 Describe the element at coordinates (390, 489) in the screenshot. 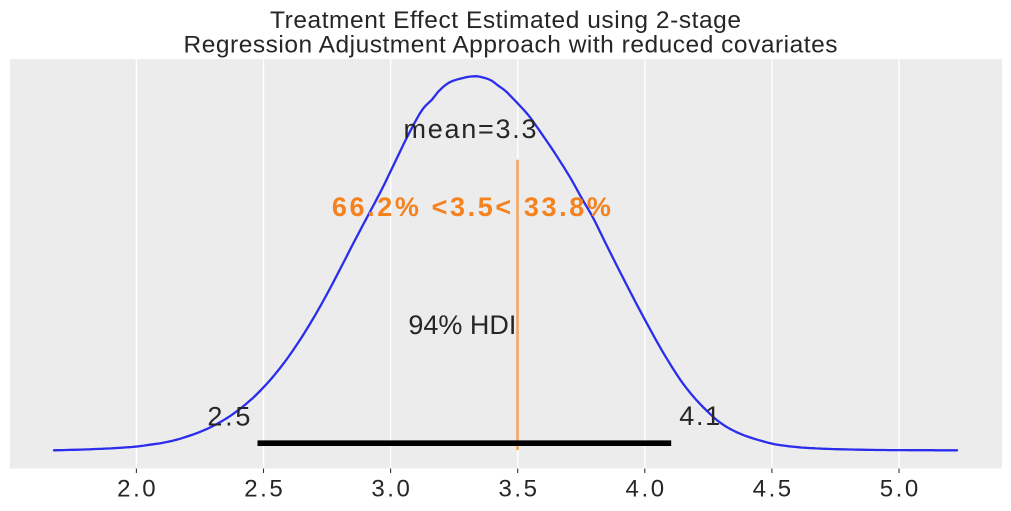

I see `svg-text: 3.0` at that location.